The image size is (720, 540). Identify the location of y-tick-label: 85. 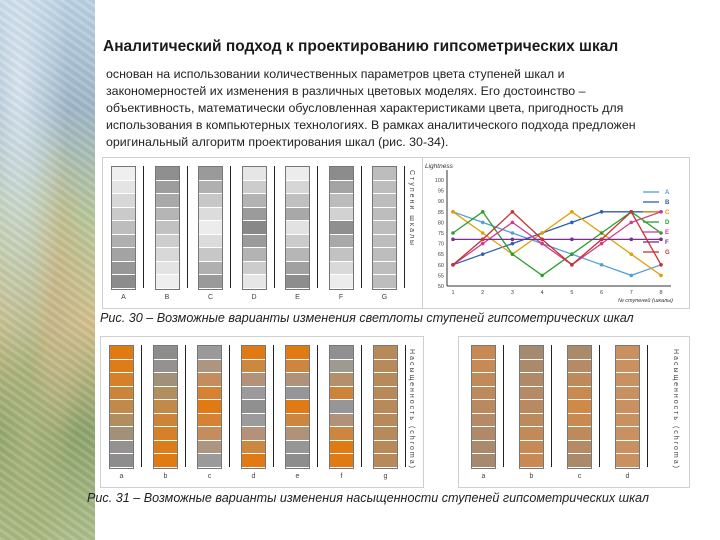
(441, 213).